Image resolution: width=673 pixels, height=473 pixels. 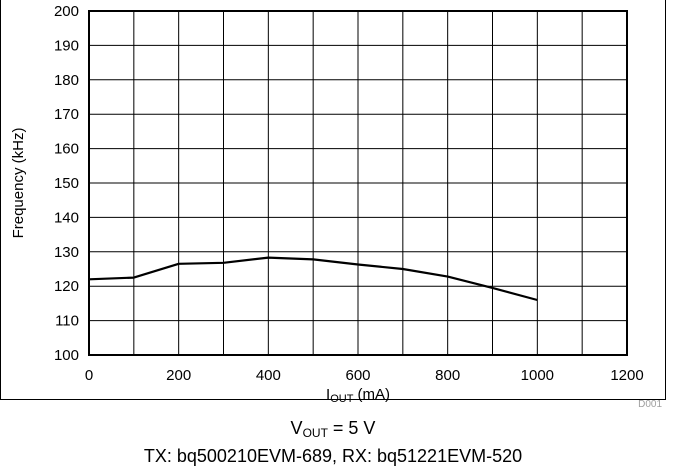 I want to click on y-tick-label: 110, so click(x=67, y=321).